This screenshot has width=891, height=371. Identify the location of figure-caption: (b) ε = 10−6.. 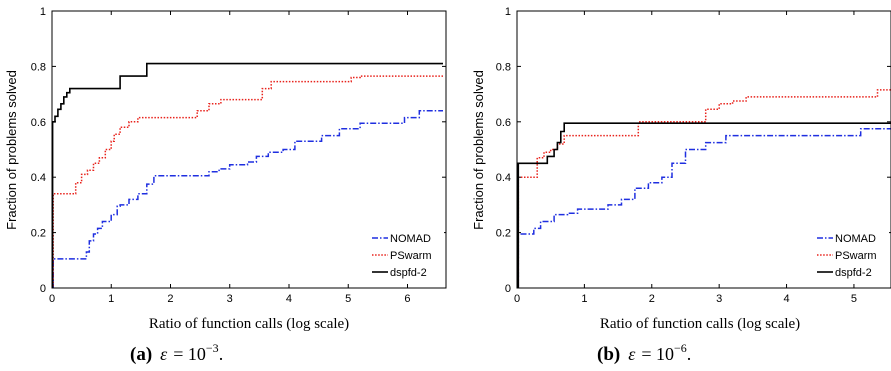
(644, 353).